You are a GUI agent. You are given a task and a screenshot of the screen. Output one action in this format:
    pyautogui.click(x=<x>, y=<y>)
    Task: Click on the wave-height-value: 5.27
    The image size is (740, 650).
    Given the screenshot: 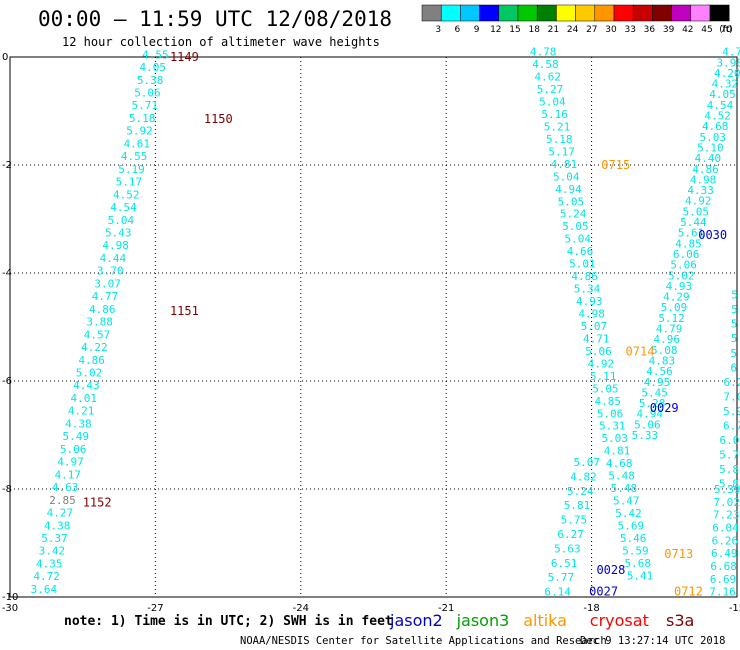 What is the action you would take?
    pyautogui.click(x=550, y=89)
    